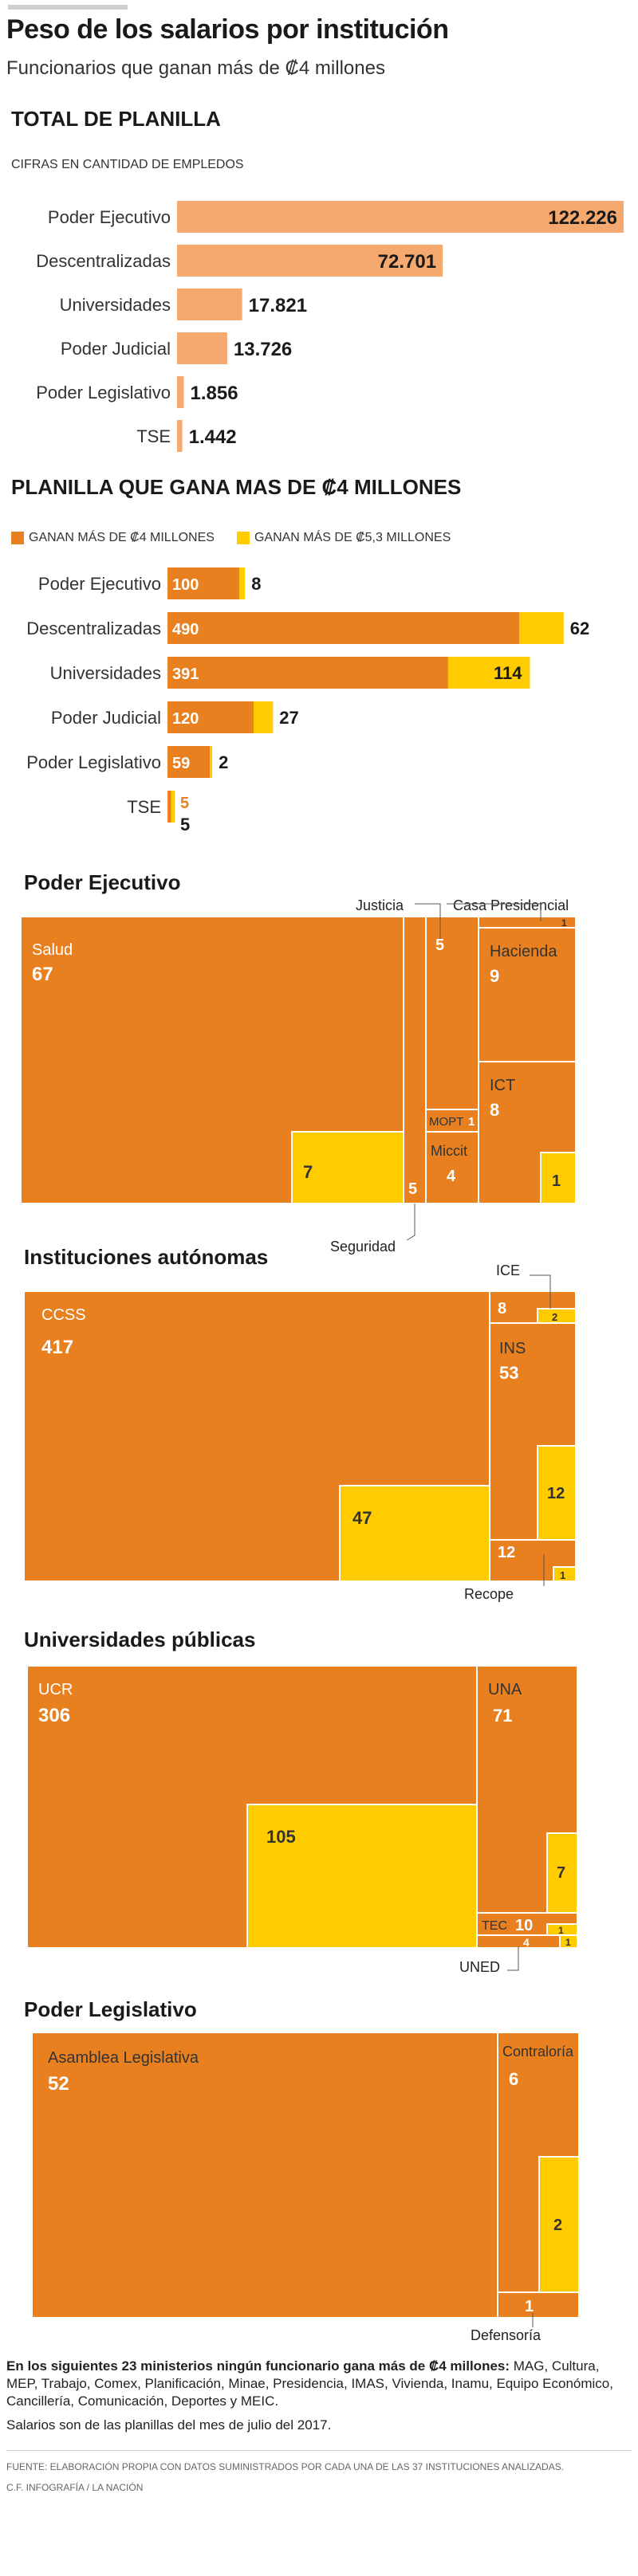 Image resolution: width=638 pixels, height=2576 pixels. Describe the element at coordinates (242, 583) in the screenshot. I see `stacked-bar-53m-poder-ejecutivo` at that location.